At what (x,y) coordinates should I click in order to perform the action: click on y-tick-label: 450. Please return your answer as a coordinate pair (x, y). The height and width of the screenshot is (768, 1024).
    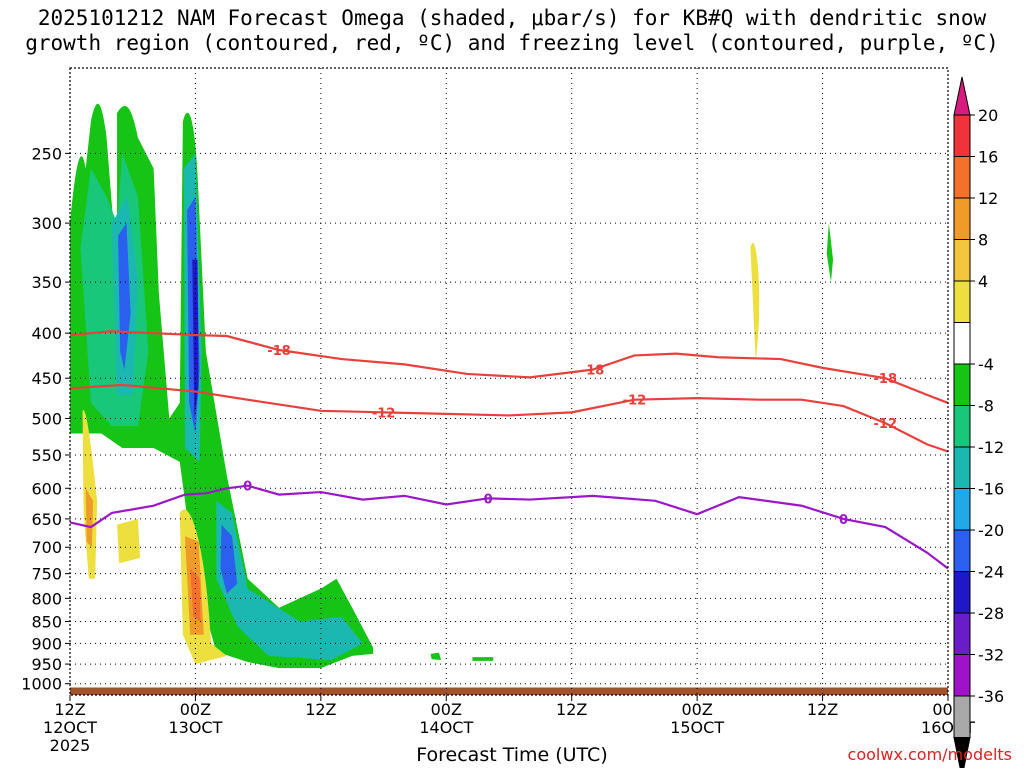
    Looking at the image, I should click on (46, 378).